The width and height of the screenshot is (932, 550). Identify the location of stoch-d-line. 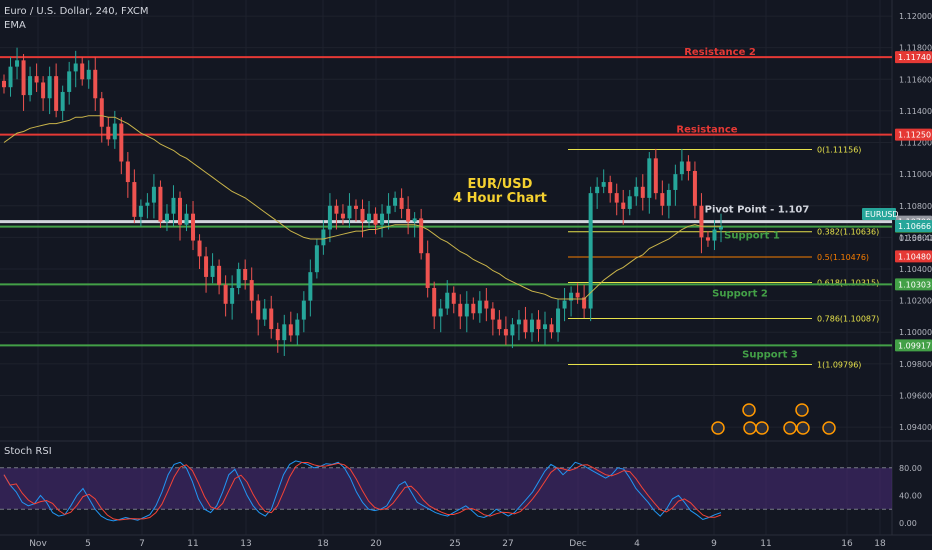
(362, 491).